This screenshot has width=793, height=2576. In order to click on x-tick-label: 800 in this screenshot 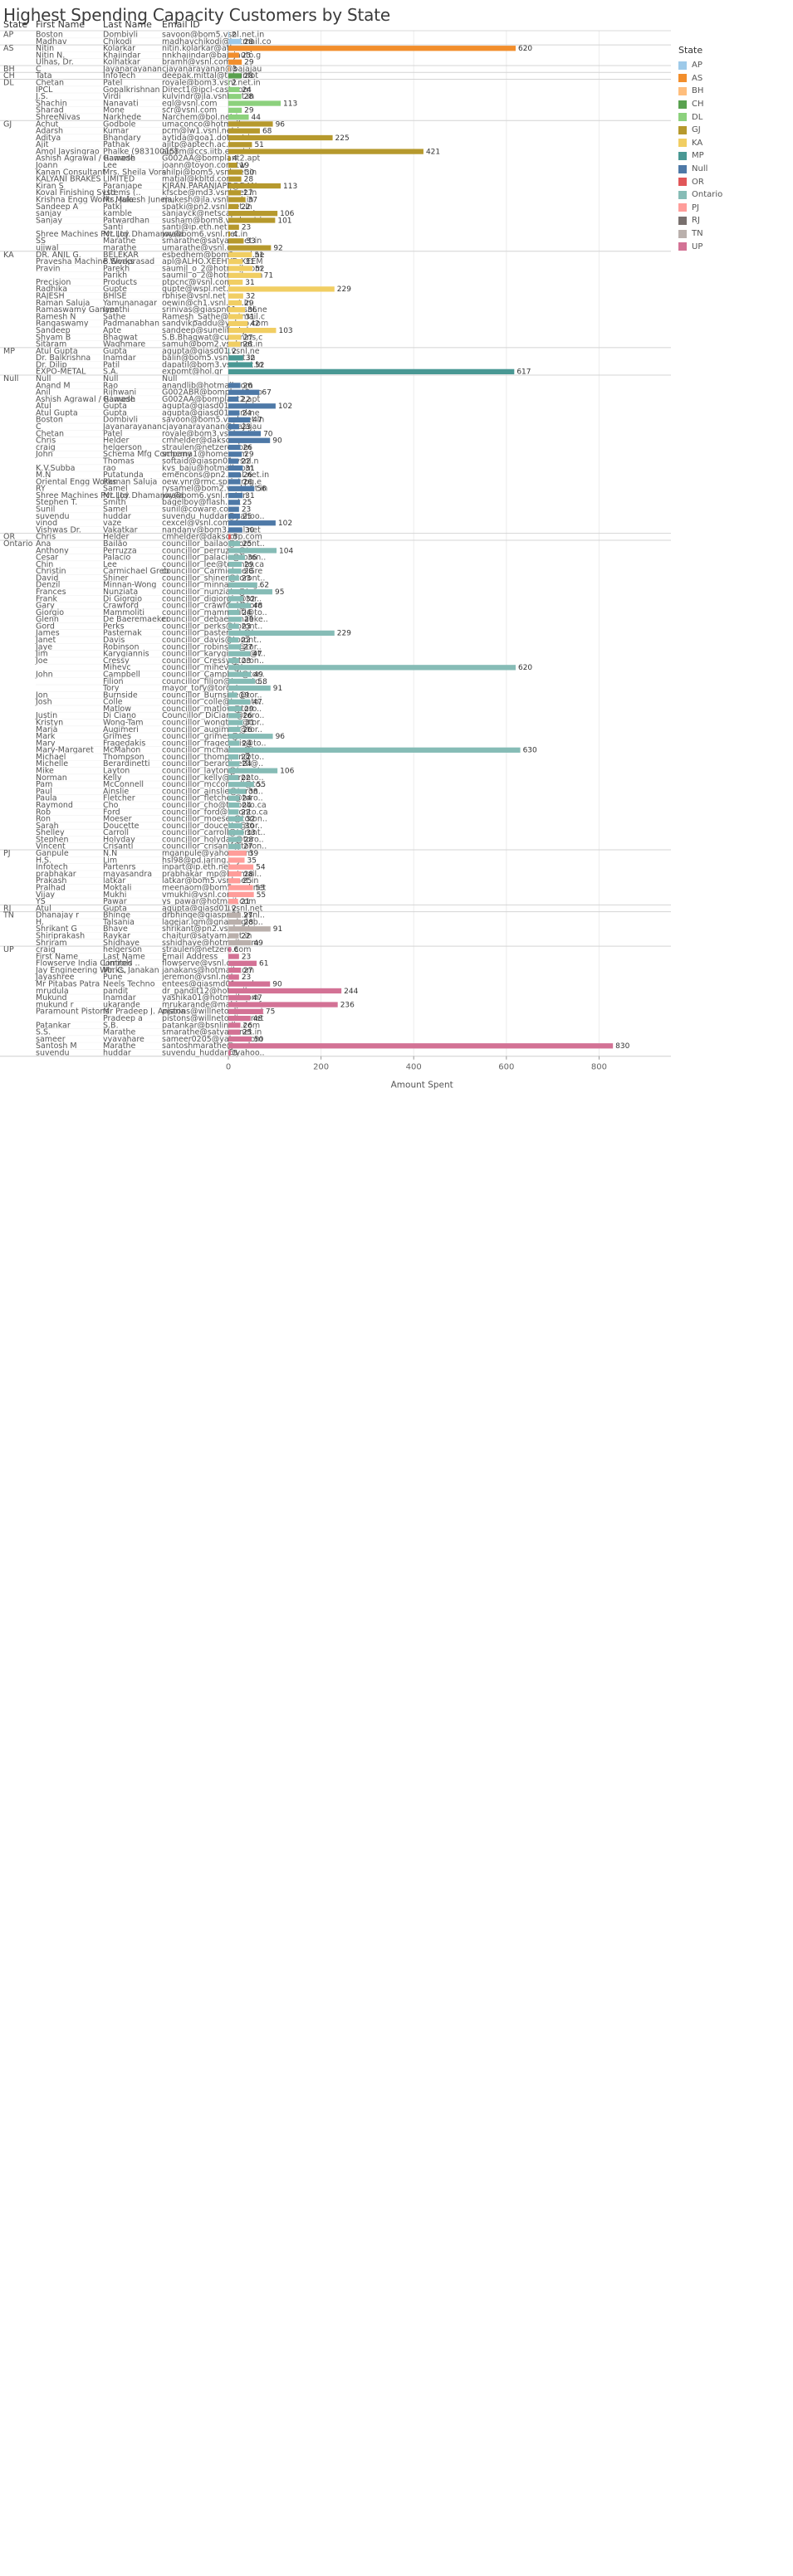, I will do `click(599, 1067)`.